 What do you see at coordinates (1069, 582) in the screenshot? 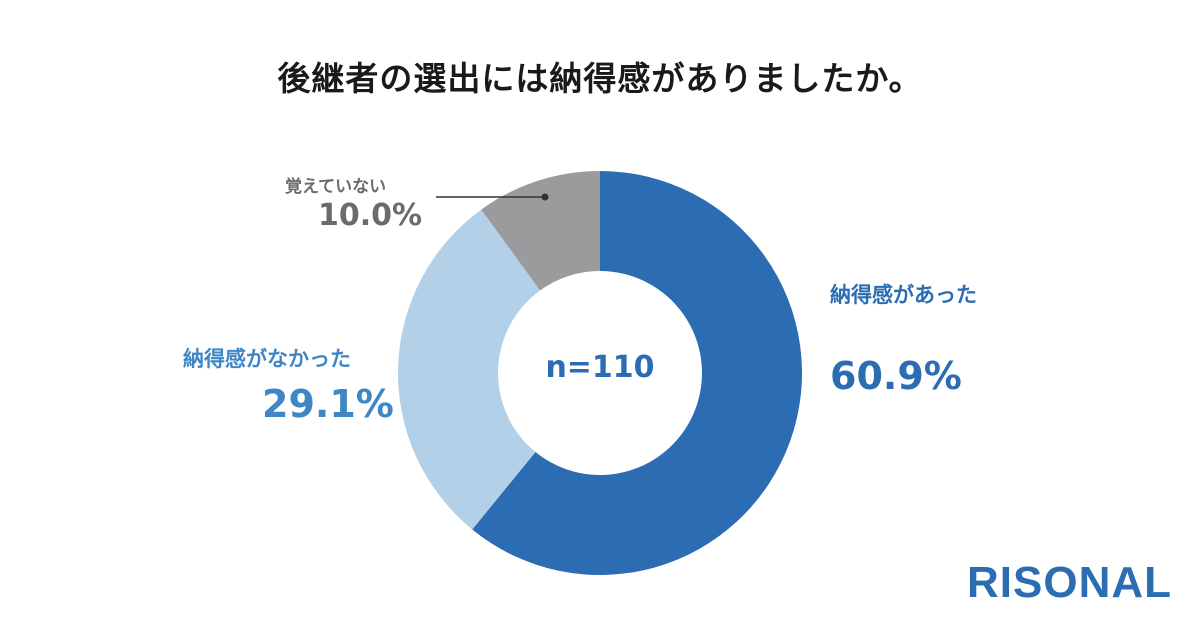
I see `brand-logo: RISONAL` at bounding box center [1069, 582].